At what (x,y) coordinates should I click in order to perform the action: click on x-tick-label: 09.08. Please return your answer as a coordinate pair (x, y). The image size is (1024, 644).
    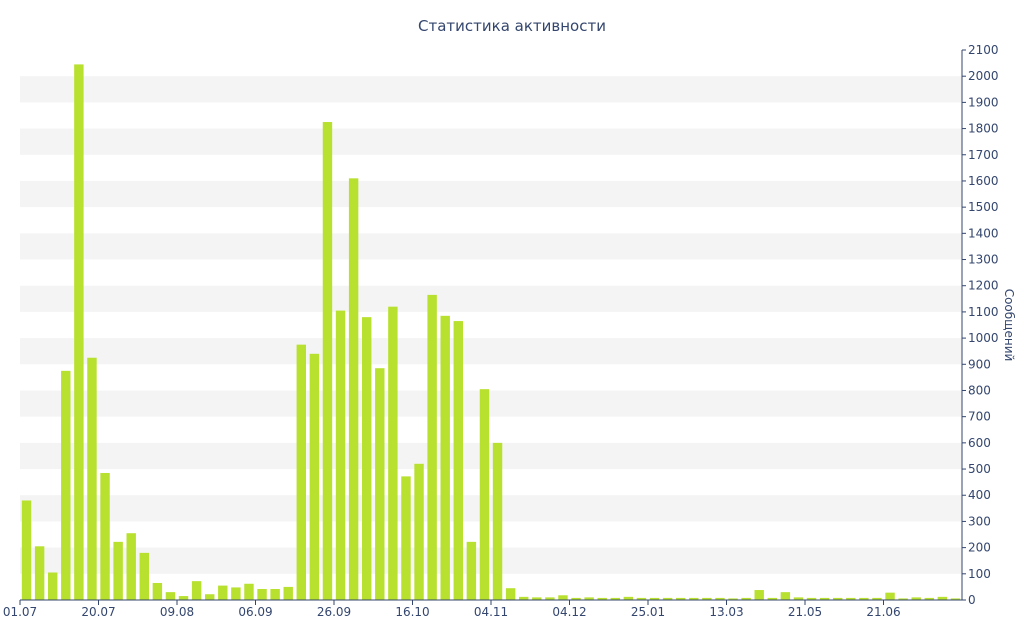
    Looking at the image, I should click on (177, 612).